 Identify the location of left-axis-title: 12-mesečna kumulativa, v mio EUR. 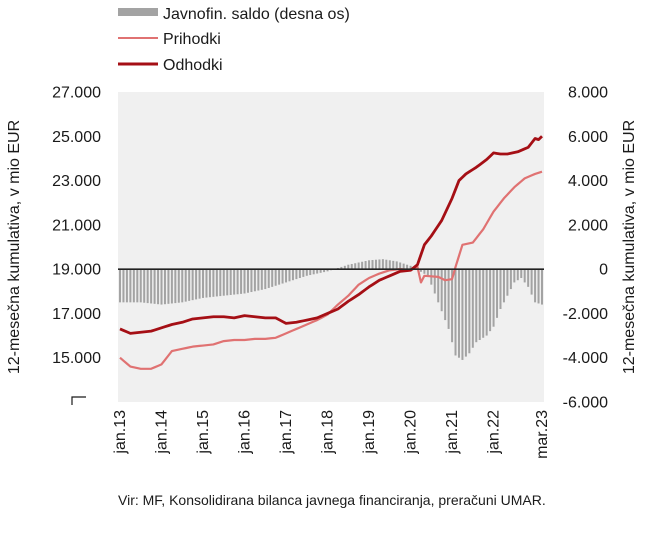
(14, 247).